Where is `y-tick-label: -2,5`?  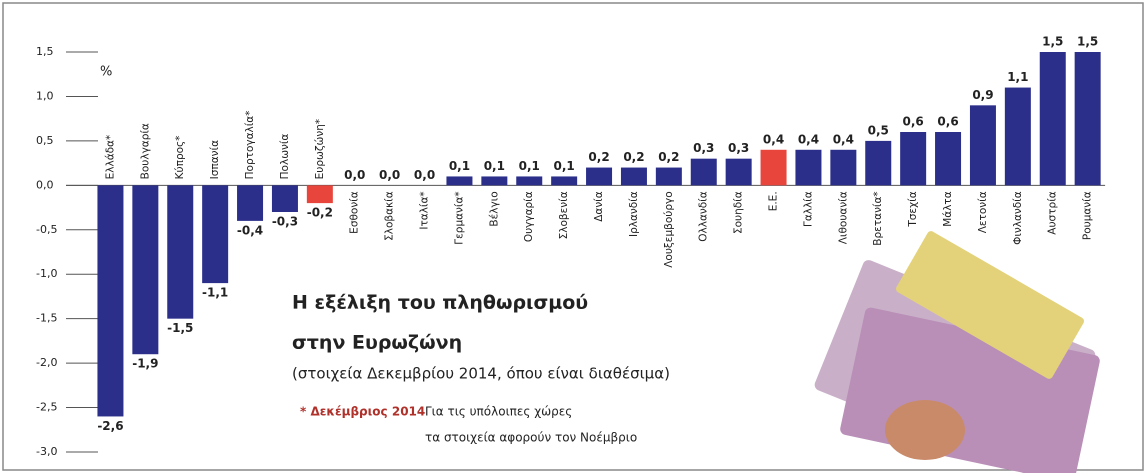
y-tick-label: -2,5 is located at coordinates (46, 407).